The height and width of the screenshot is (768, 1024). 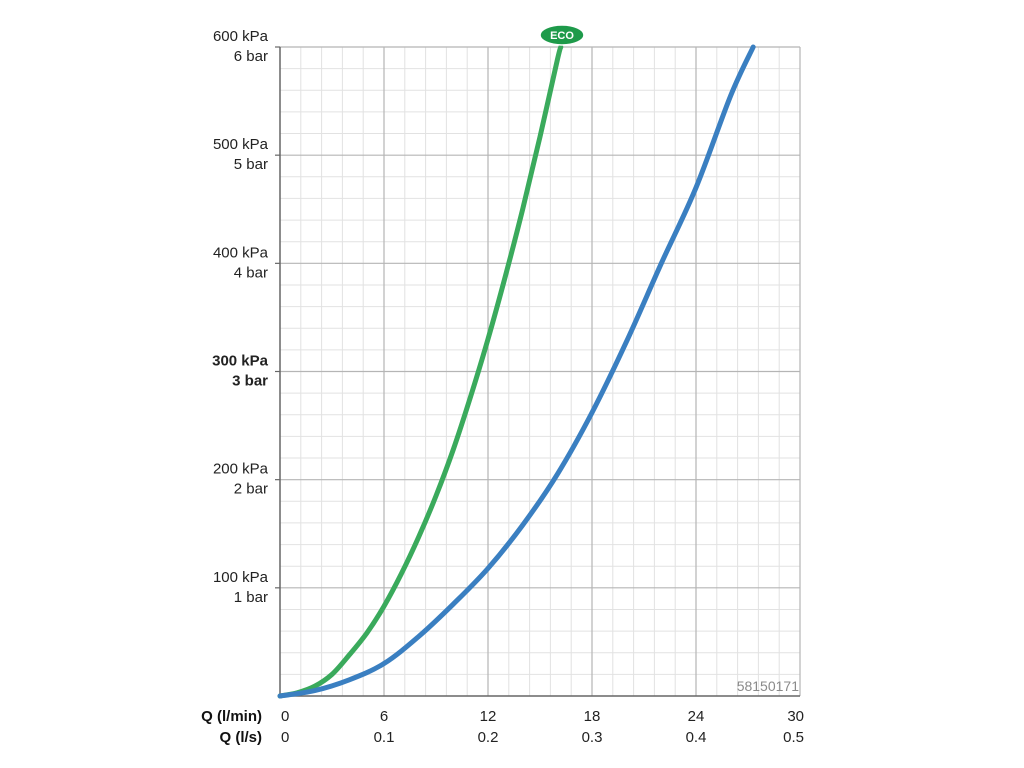 What do you see at coordinates (768, 686) in the screenshot?
I see `model-code-label: 58150171` at bounding box center [768, 686].